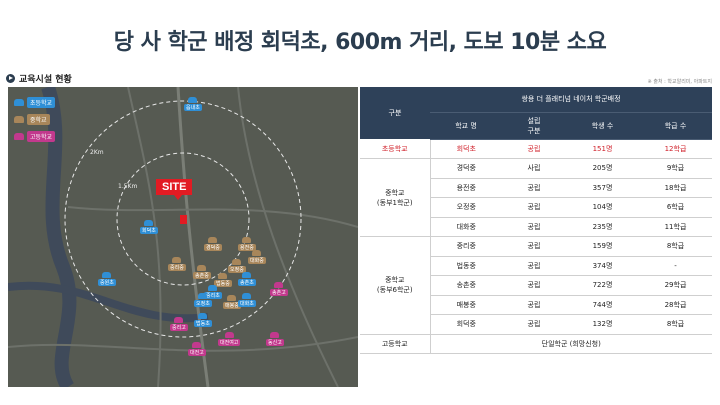  Describe the element at coordinates (395, 285) in the screenshot. I see `row-category: 중학교 (동부6학군)` at that location.